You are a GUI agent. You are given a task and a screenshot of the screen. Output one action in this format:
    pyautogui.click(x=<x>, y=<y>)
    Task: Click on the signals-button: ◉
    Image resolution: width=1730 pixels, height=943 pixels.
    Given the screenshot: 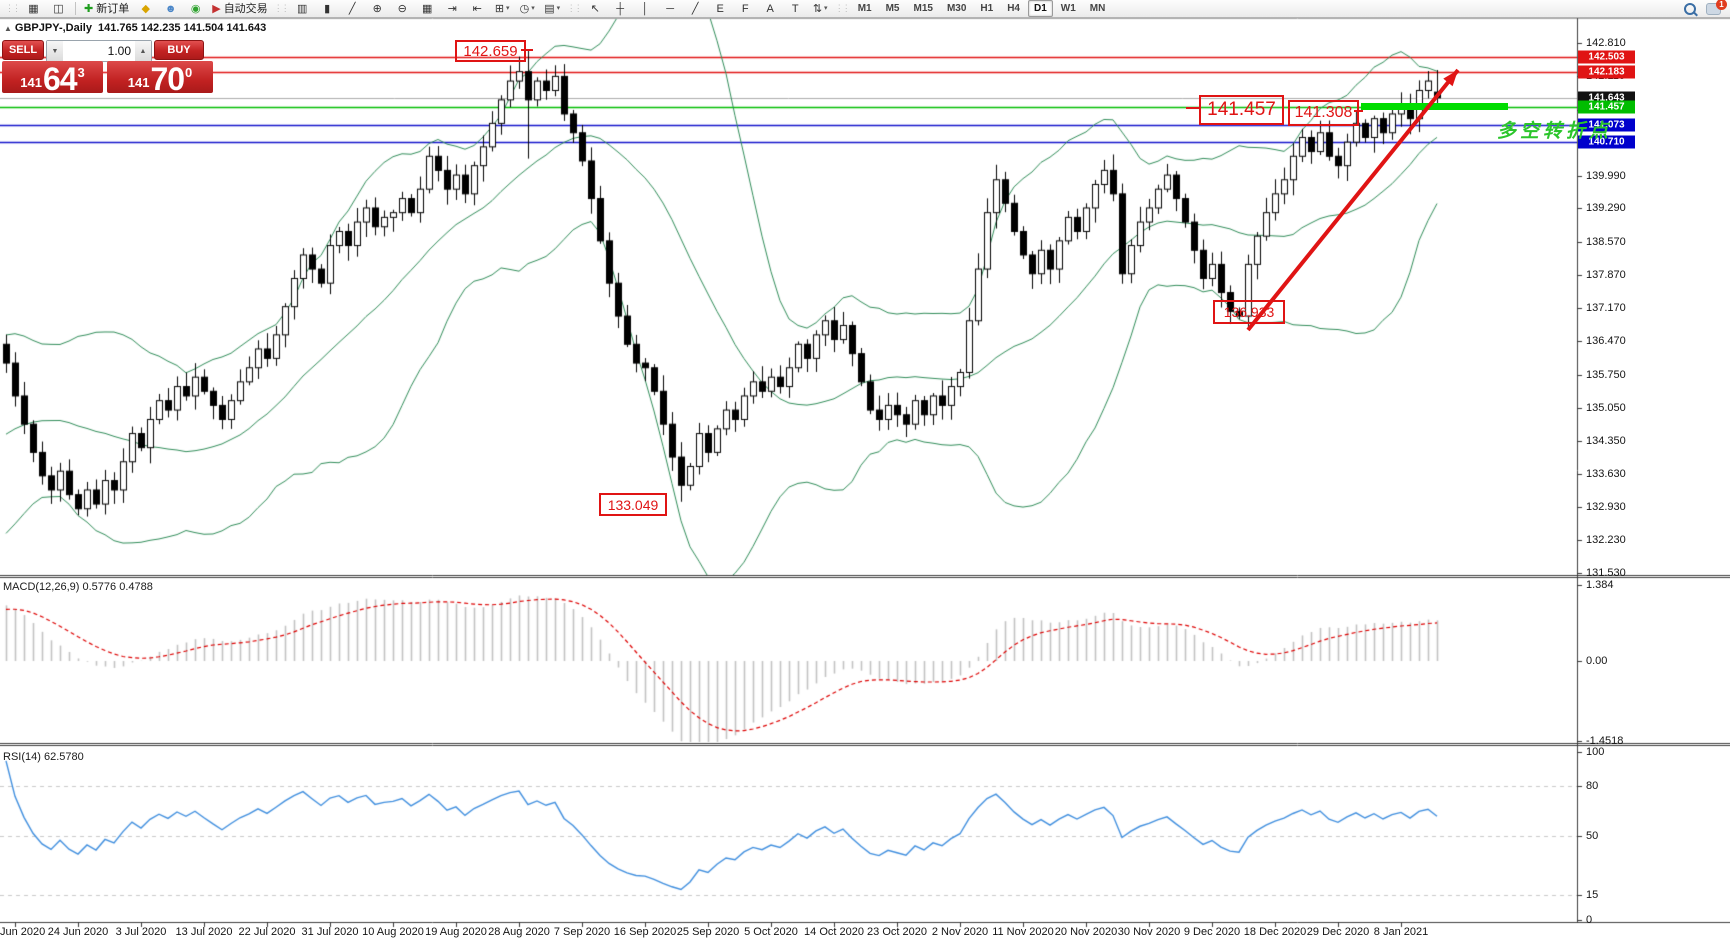 What is the action you would take?
    pyautogui.click(x=195, y=9)
    